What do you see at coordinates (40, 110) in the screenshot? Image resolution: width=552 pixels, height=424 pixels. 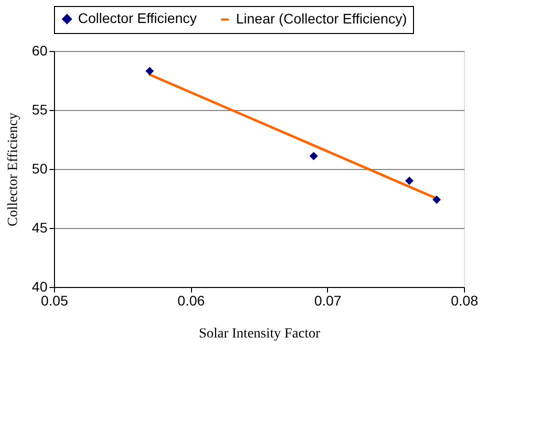 I see `y-tick-label: 55` at bounding box center [40, 110].